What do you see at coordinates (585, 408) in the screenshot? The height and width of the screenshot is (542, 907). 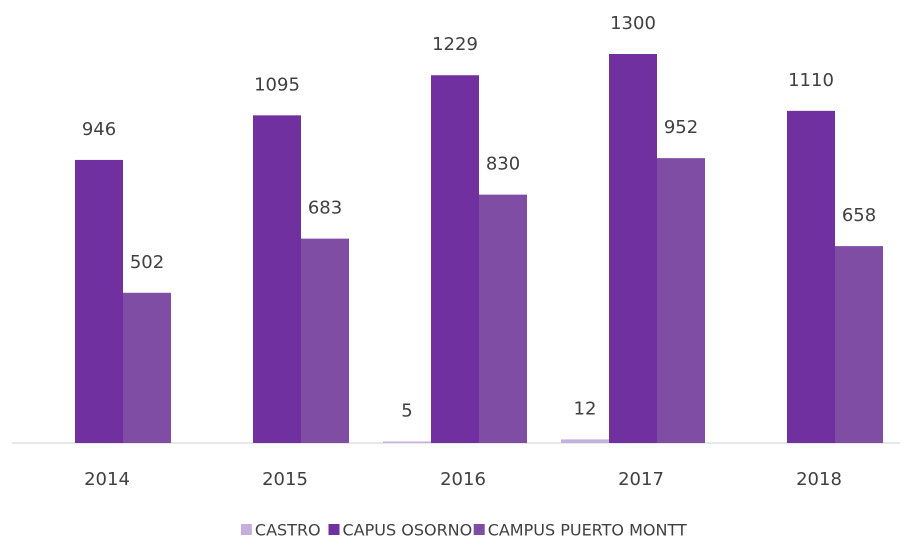 I see `data-label: 12` at bounding box center [585, 408].